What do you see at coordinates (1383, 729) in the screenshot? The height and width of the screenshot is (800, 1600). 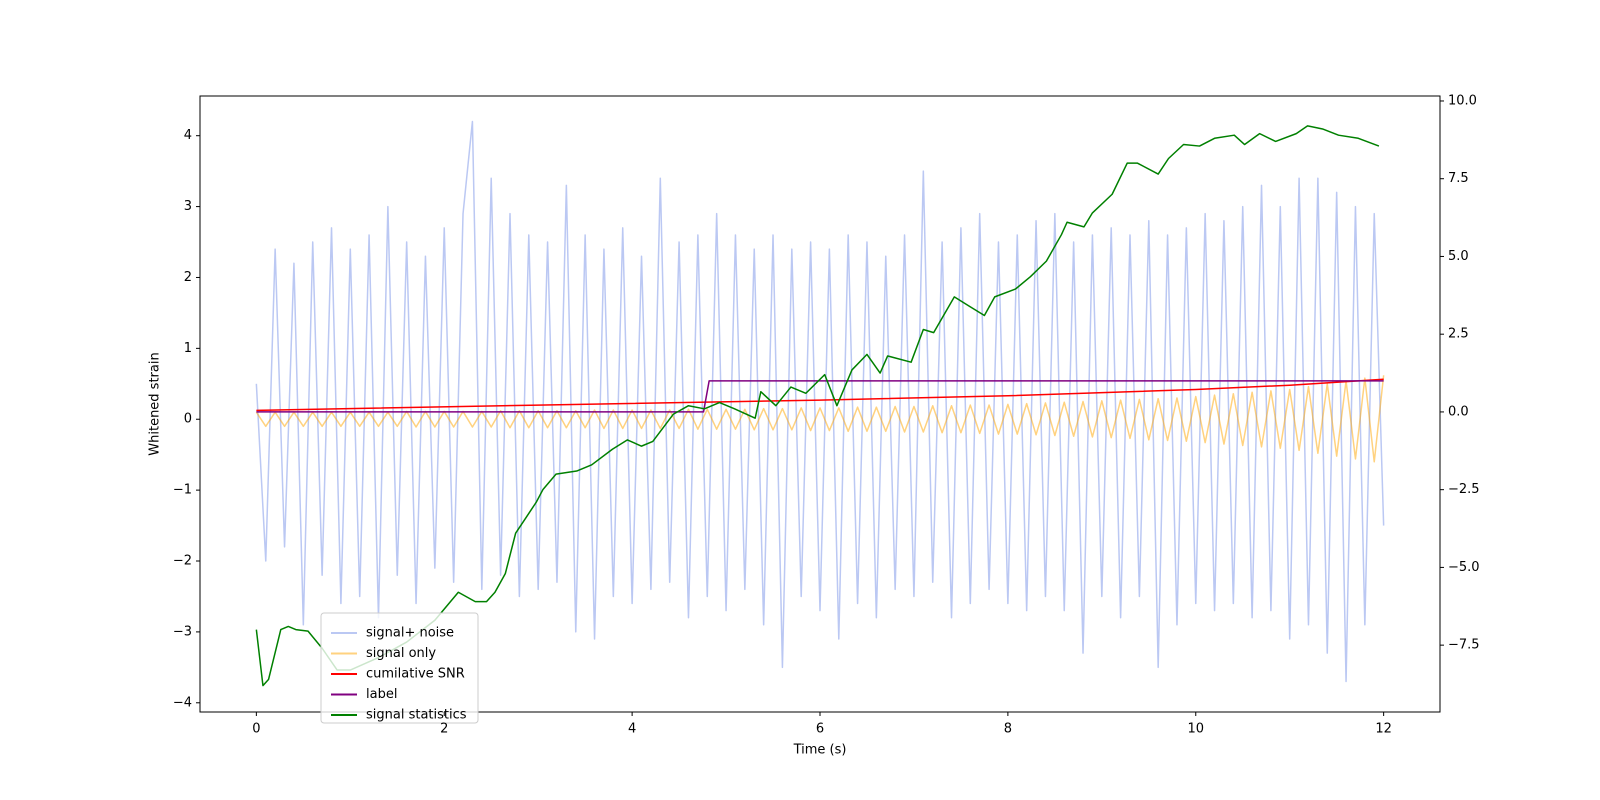 I see `x-tick-label: 12` at bounding box center [1383, 729].